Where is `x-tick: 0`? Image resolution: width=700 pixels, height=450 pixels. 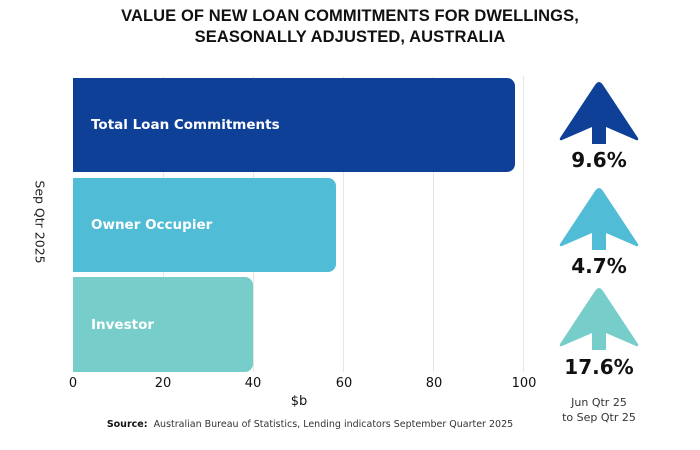
x-tick: 0 is located at coordinates (73, 383).